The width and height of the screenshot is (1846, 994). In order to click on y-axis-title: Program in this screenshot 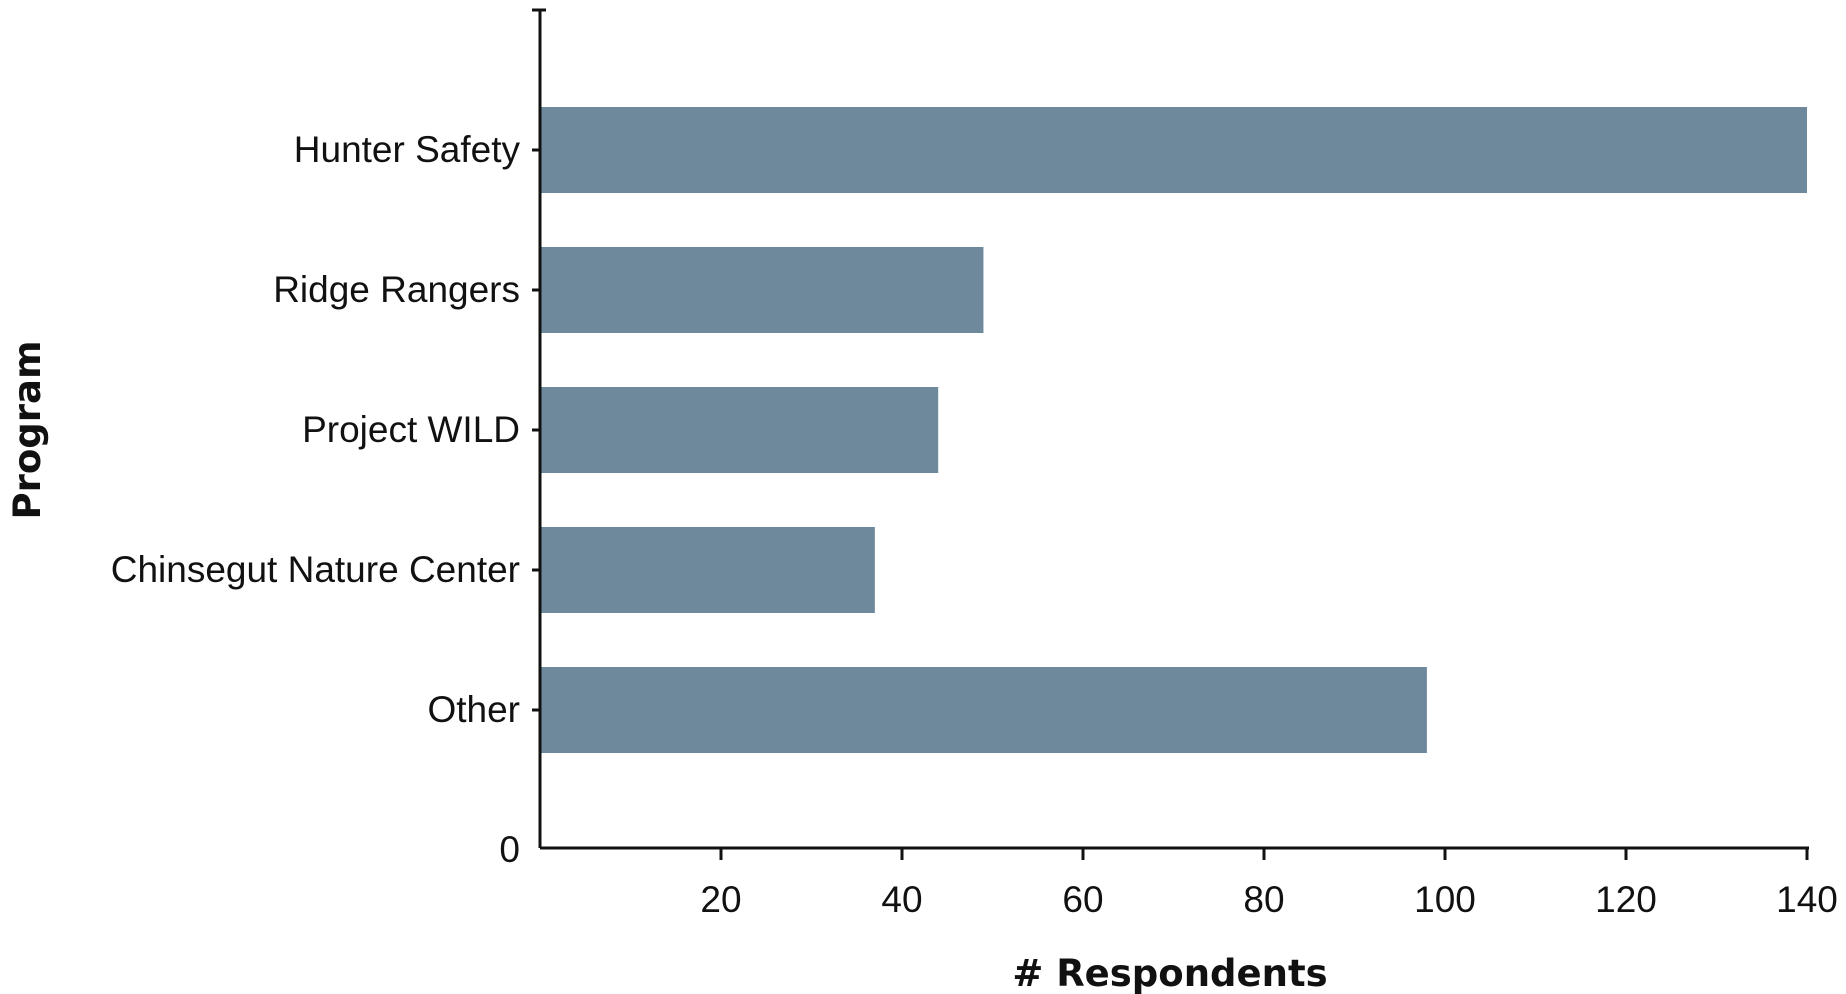, I will do `click(27, 429)`.